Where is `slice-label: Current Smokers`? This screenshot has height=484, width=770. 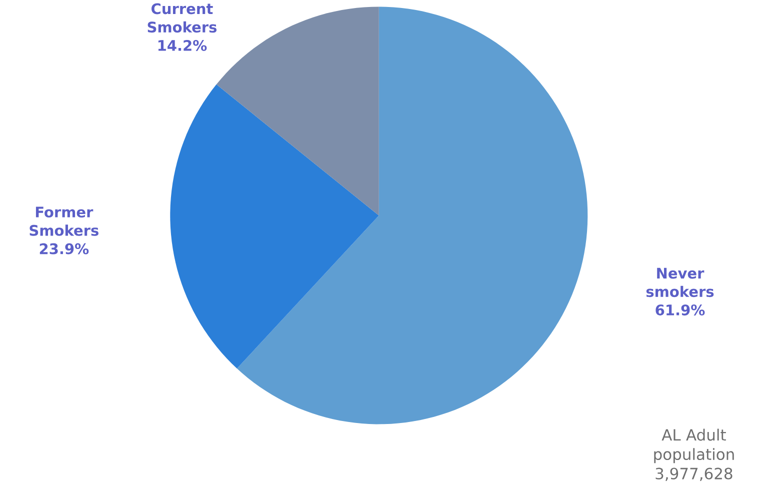 slice-label: Current Smokers is located at coordinates (182, 17).